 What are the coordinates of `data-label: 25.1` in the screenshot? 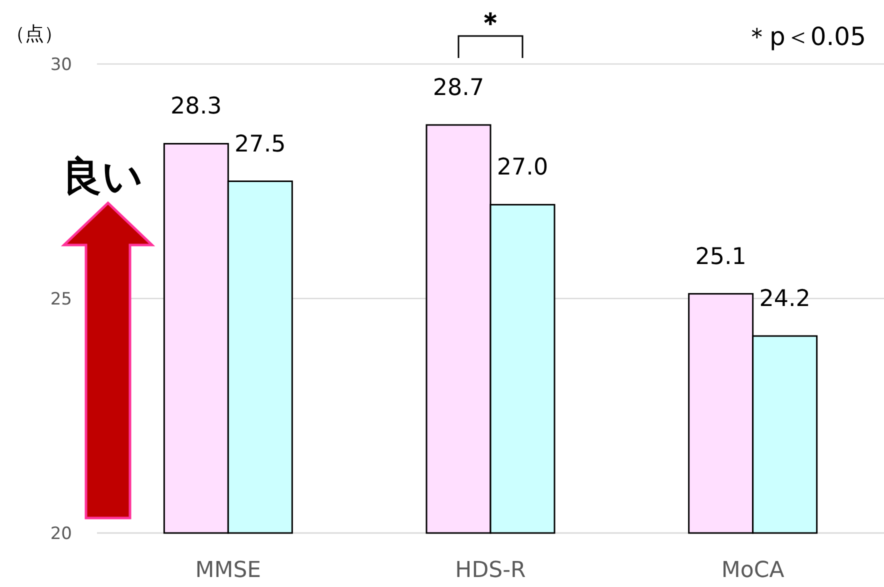 It's located at (720, 257).